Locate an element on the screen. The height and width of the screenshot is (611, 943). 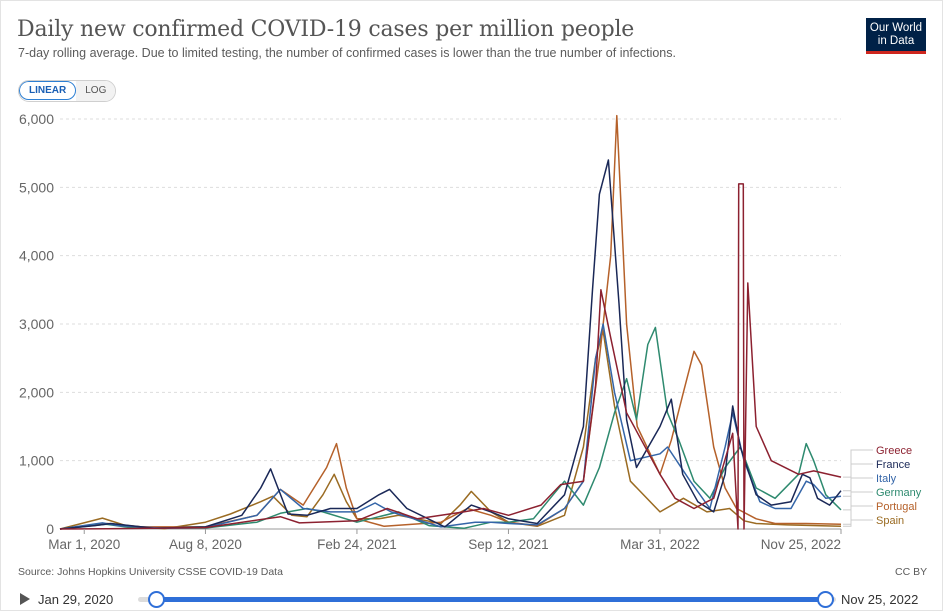
y-tick-label: 5,000 is located at coordinates (36, 187).